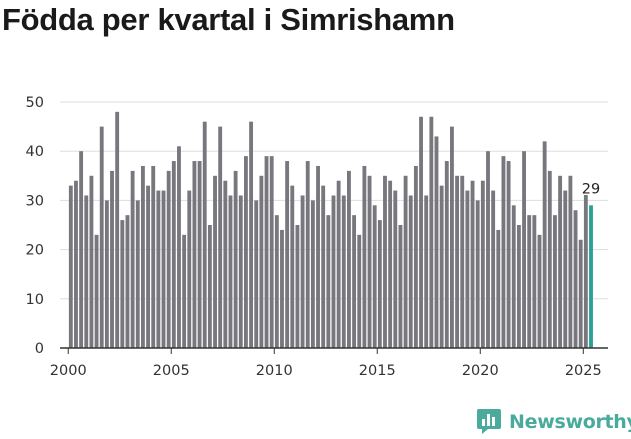 The height and width of the screenshot is (439, 631). I want to click on chart-title: Födda per kvartal i Simrishamn, so click(228, 19).